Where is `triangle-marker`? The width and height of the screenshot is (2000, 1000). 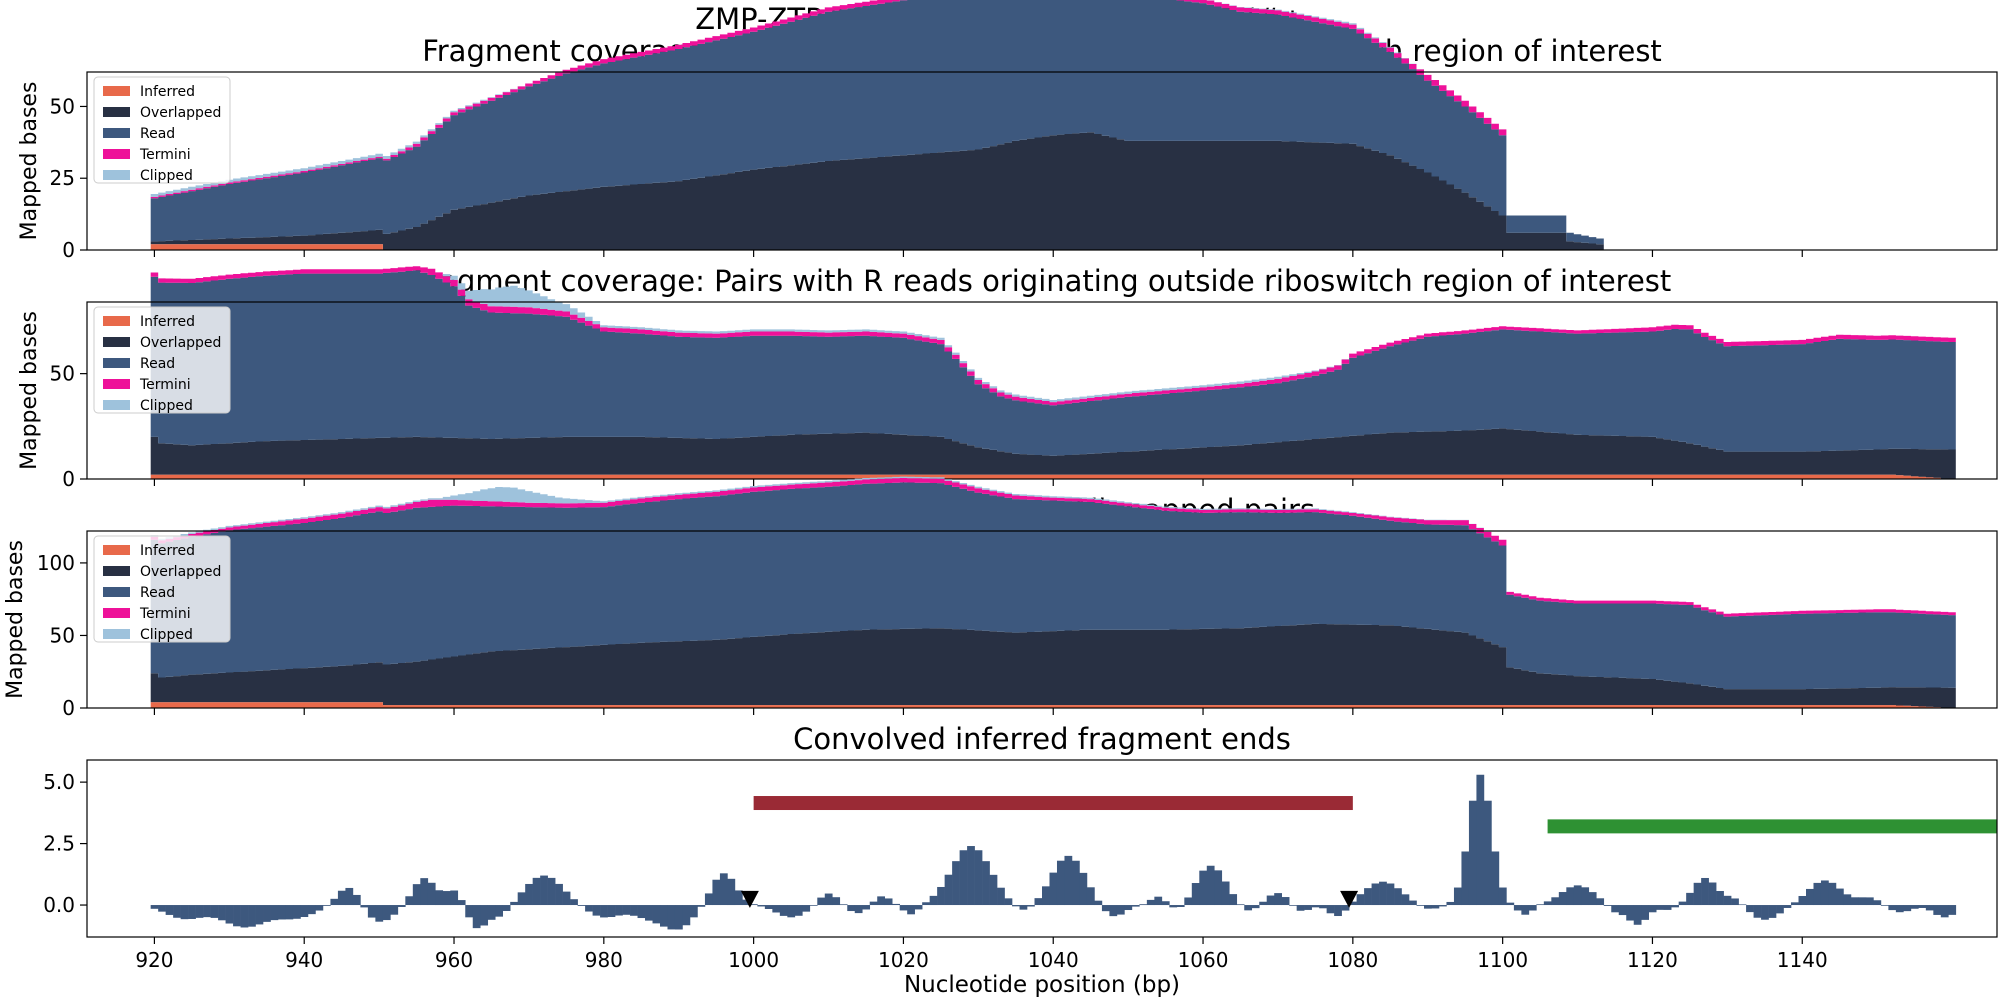
triangle-marker is located at coordinates (1349, 899).